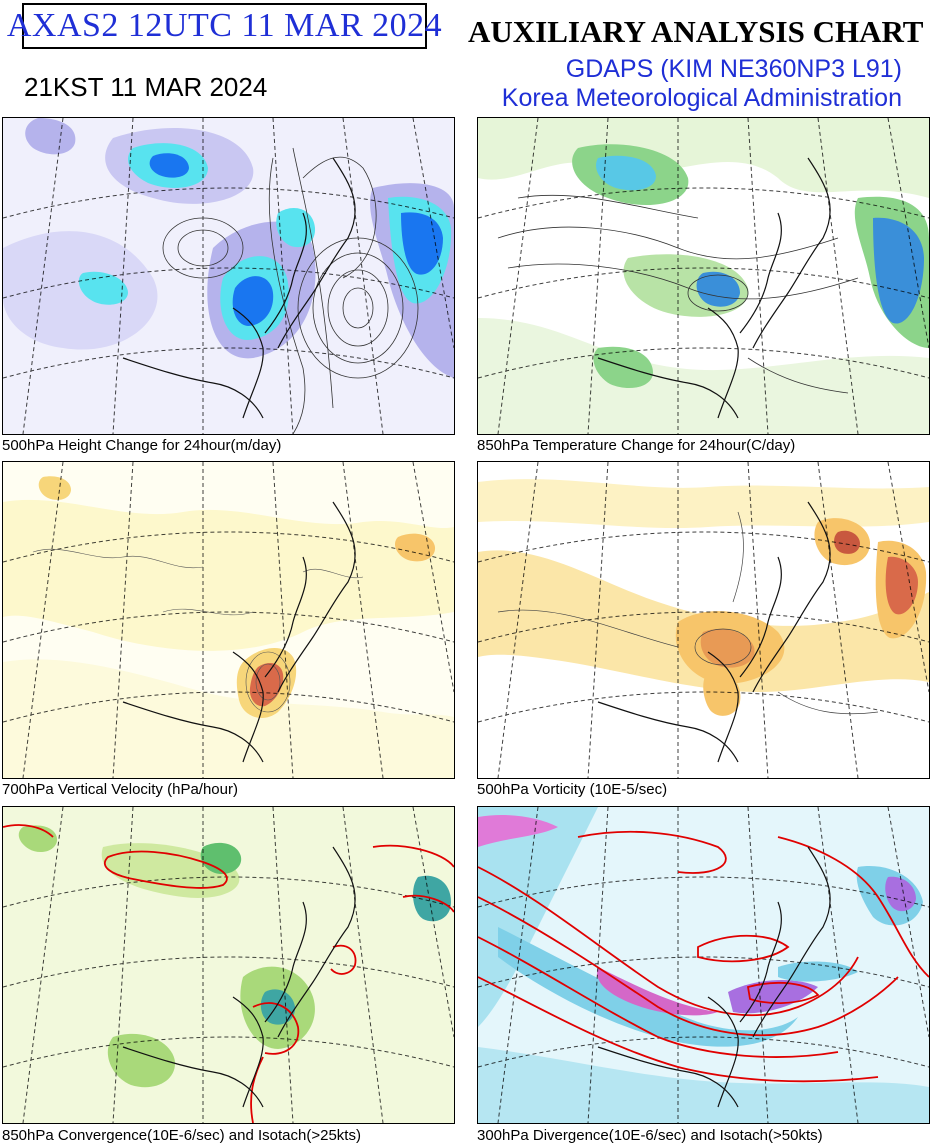  I want to click on map-temperature-change, so click(703, 276).